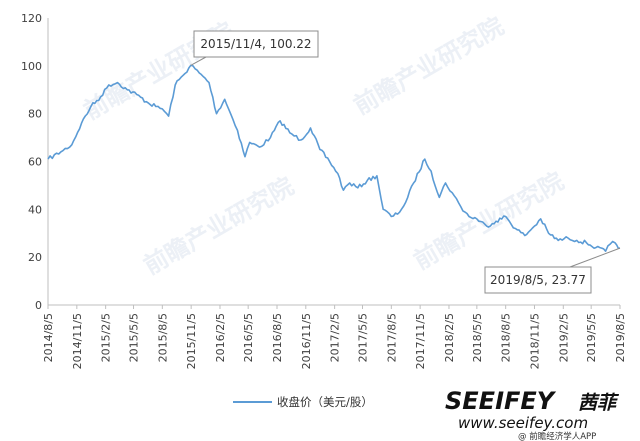 This screenshot has height=441, width=640. What do you see at coordinates (31, 66) in the screenshot?
I see `y-tick-label: 100` at bounding box center [31, 66].